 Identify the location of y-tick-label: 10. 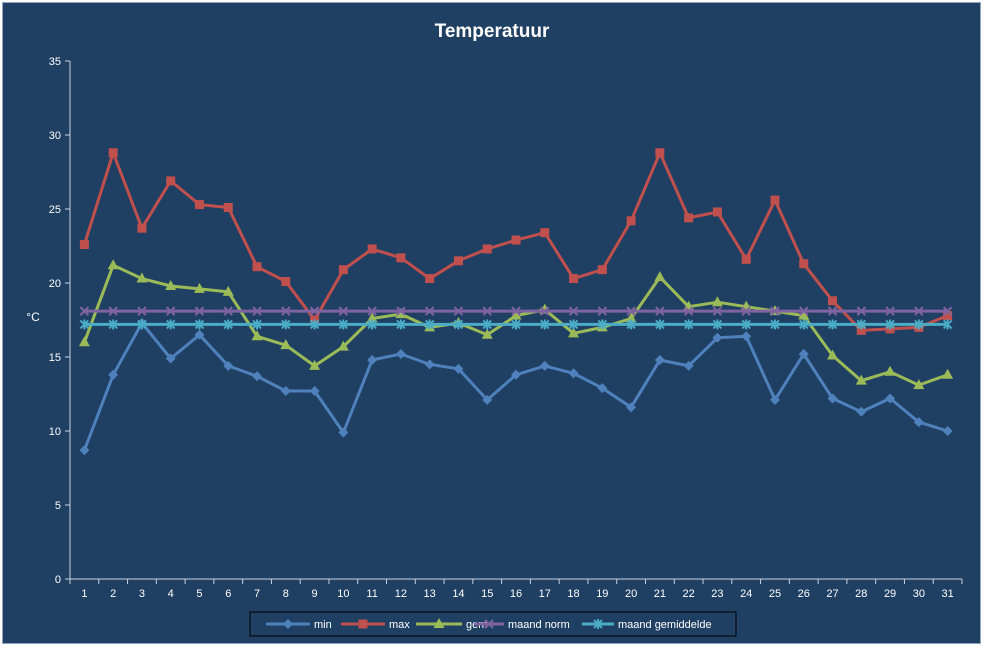
(55, 432).